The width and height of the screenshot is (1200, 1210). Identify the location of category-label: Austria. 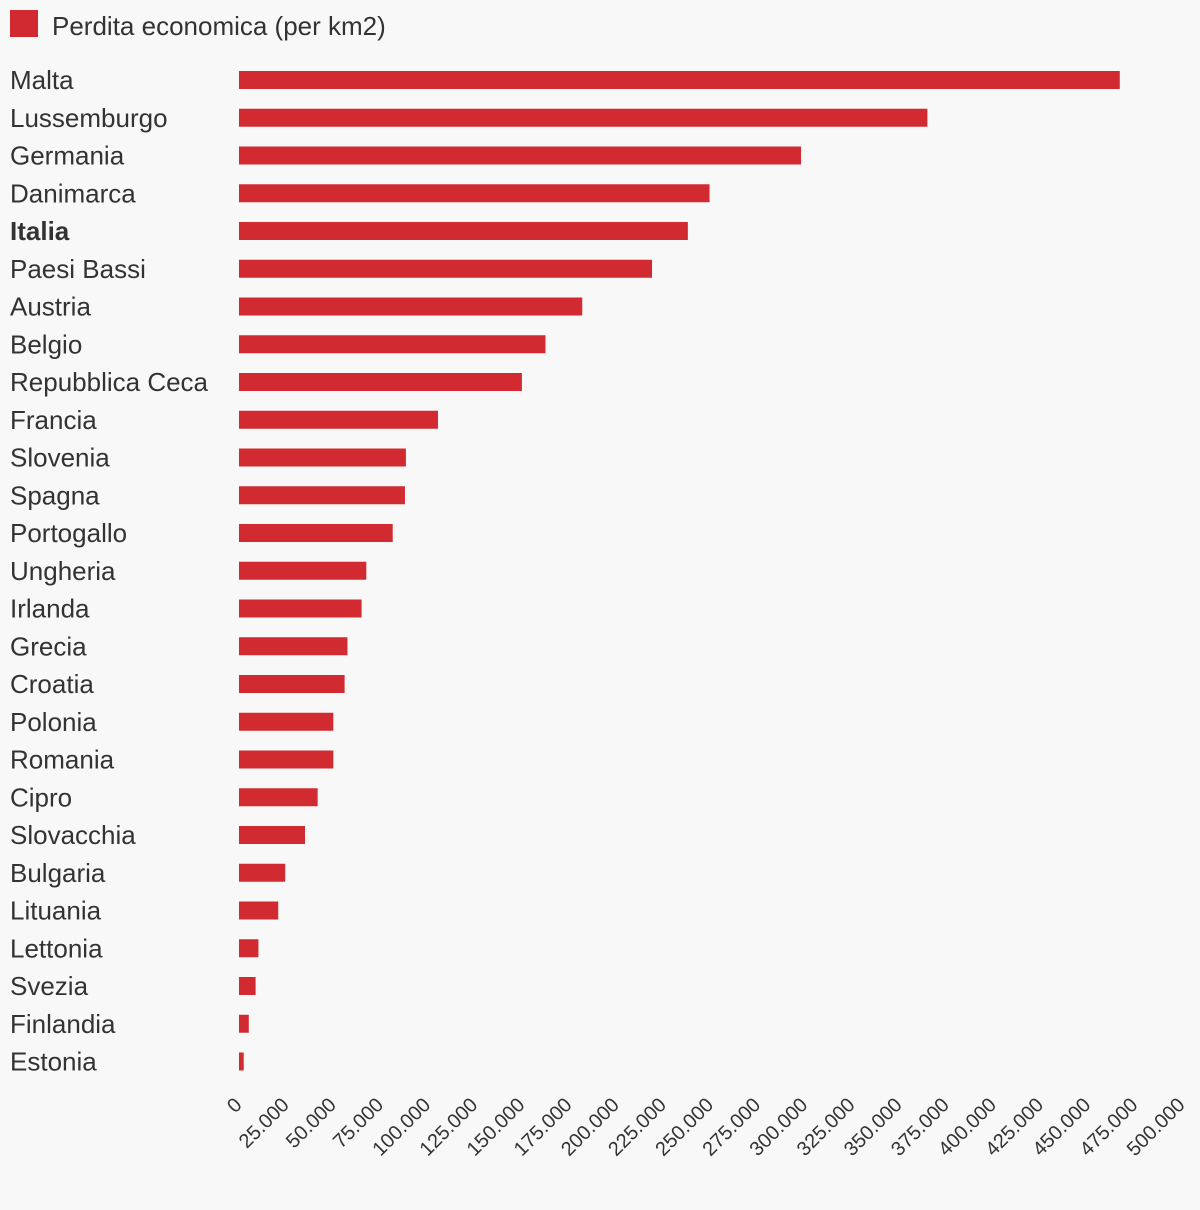
(50, 307).